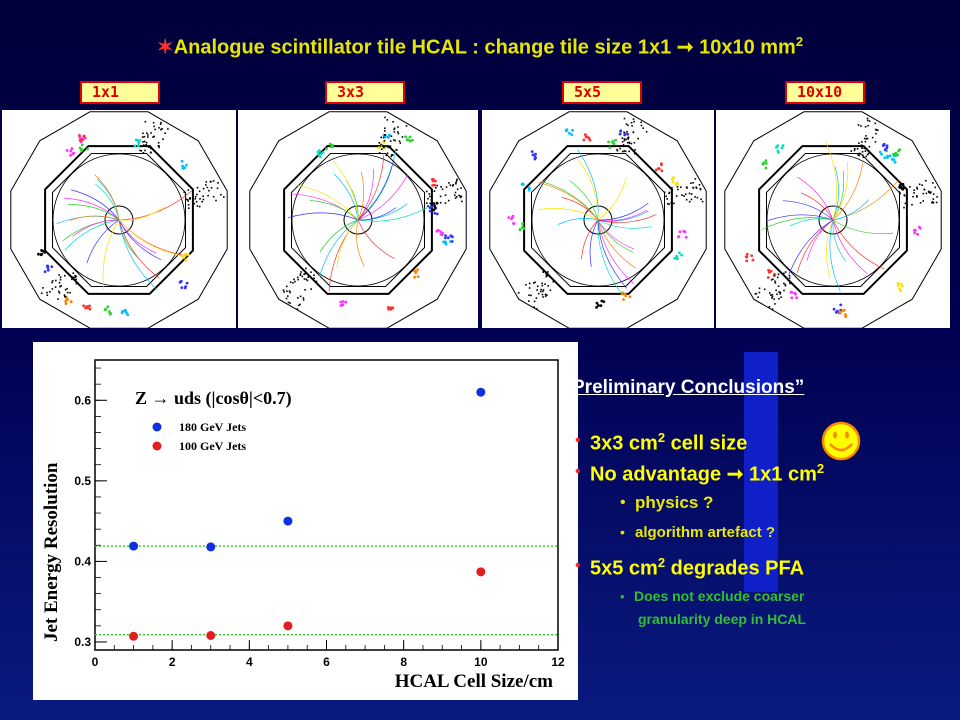 The image size is (960, 720). Describe the element at coordinates (707, 473) in the screenshot. I see `conclusion-item-2: No advantage ➞ 1x1 cm2` at that location.